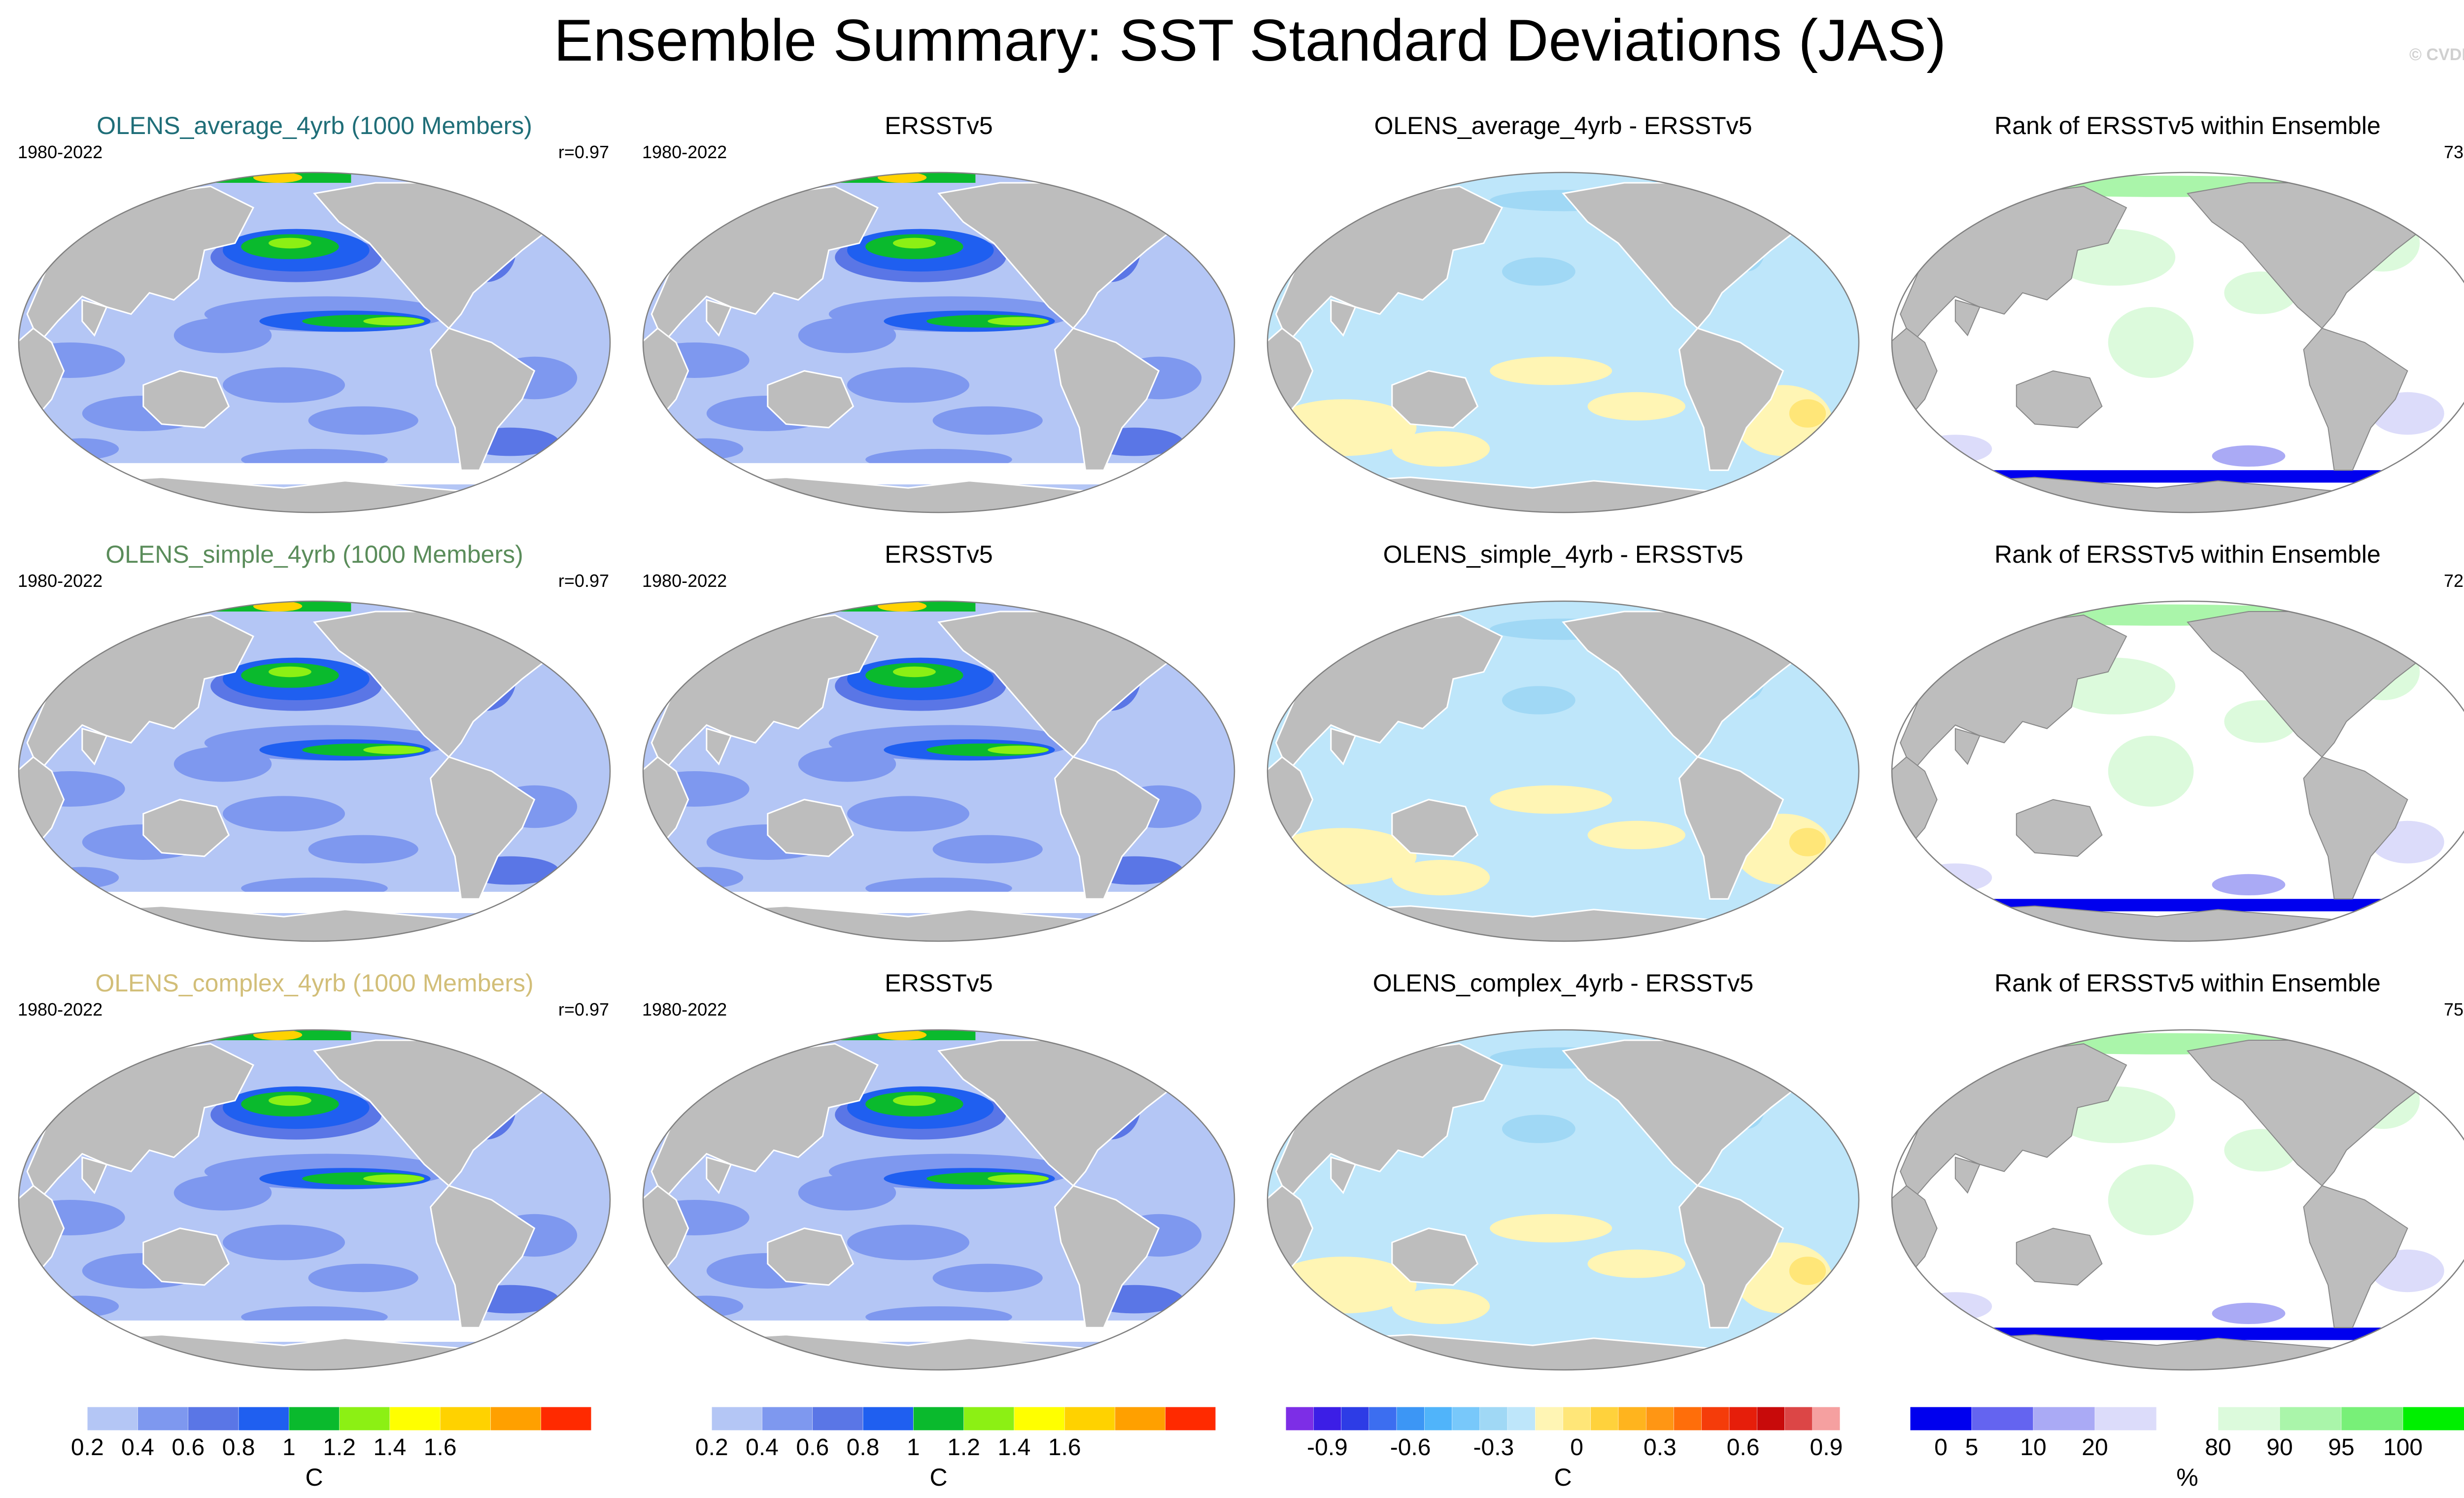 This screenshot has width=2464, height=1498. What do you see at coordinates (1563, 554) in the screenshot?
I see `panel-title: OLENS_simple_4yrb - ERSSTv5` at bounding box center [1563, 554].